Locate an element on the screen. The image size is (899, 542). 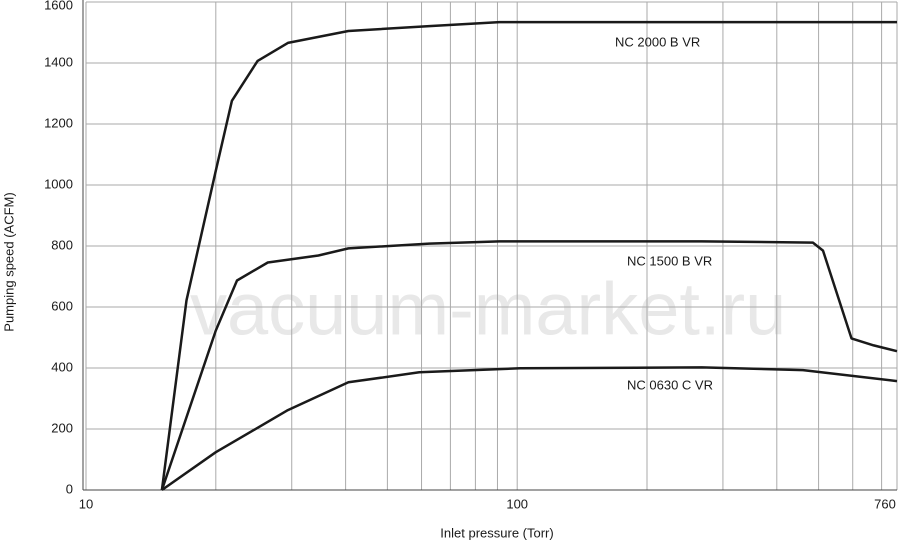
y-tick-label: 0 is located at coordinates (69, 488).